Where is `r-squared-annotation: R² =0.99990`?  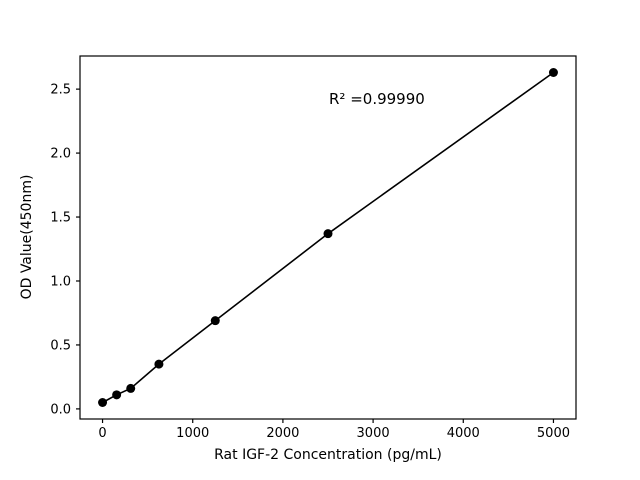
r-squared-annotation: R² =0.99990 is located at coordinates (377, 99).